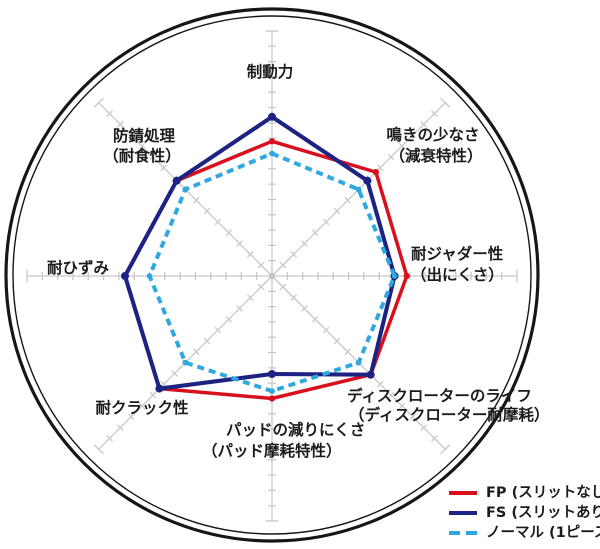 This screenshot has width=600, height=549. What do you see at coordinates (270, 71) in the screenshot?
I see `axis-label-0: 制動力` at bounding box center [270, 71].